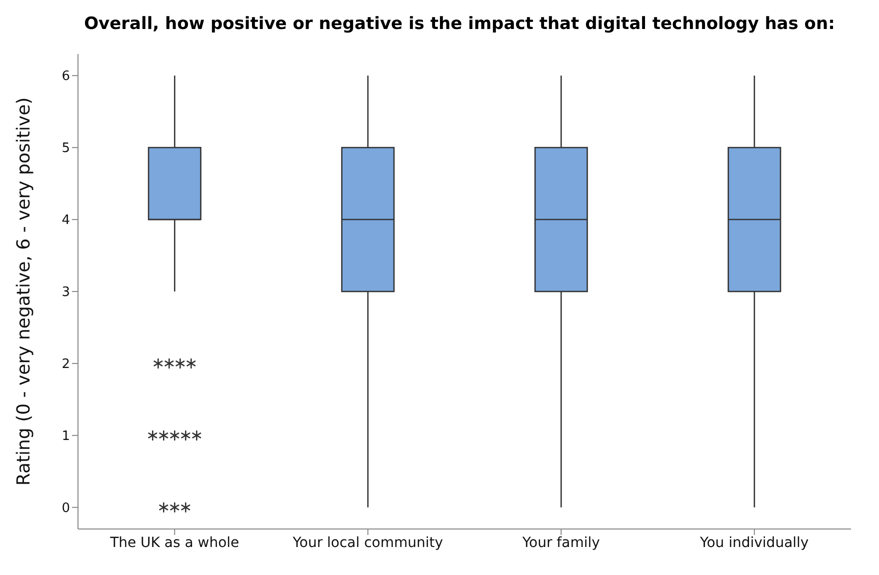  What do you see at coordinates (66, 220) in the screenshot?
I see `y-tick-label: 4` at bounding box center [66, 220].